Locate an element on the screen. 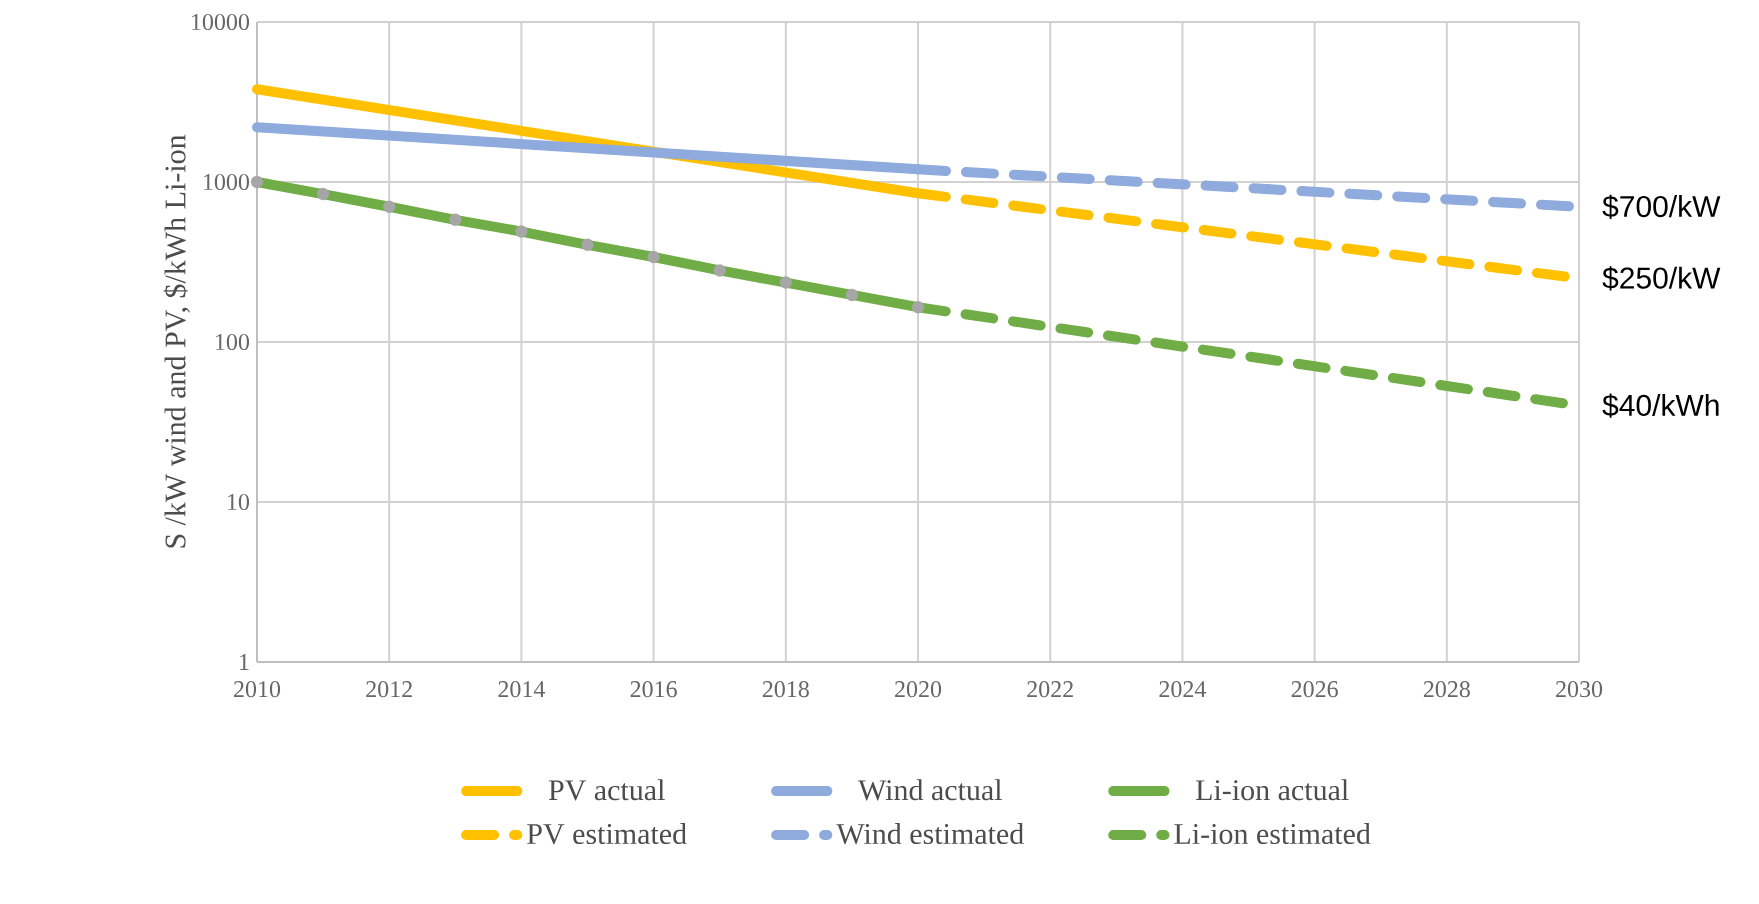 The width and height of the screenshot is (1759, 904). x-tick-label: 2018 is located at coordinates (785, 689).